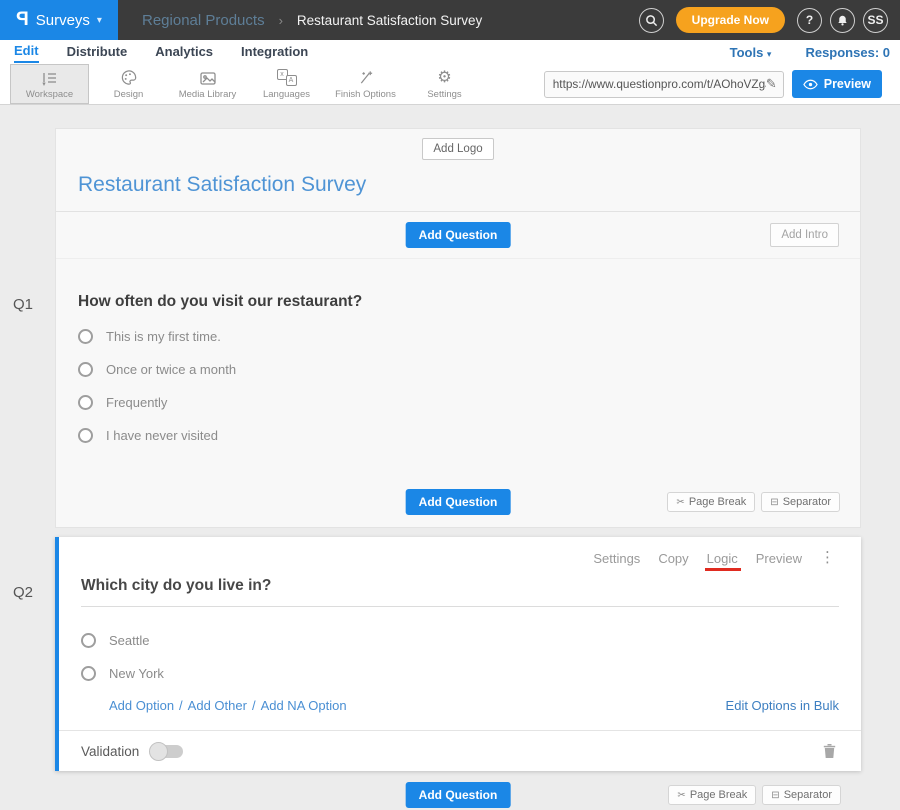 The image size is (900, 810). What do you see at coordinates (460, 592) in the screenshot?
I see `question-text: Which city do you live in?` at bounding box center [460, 592].